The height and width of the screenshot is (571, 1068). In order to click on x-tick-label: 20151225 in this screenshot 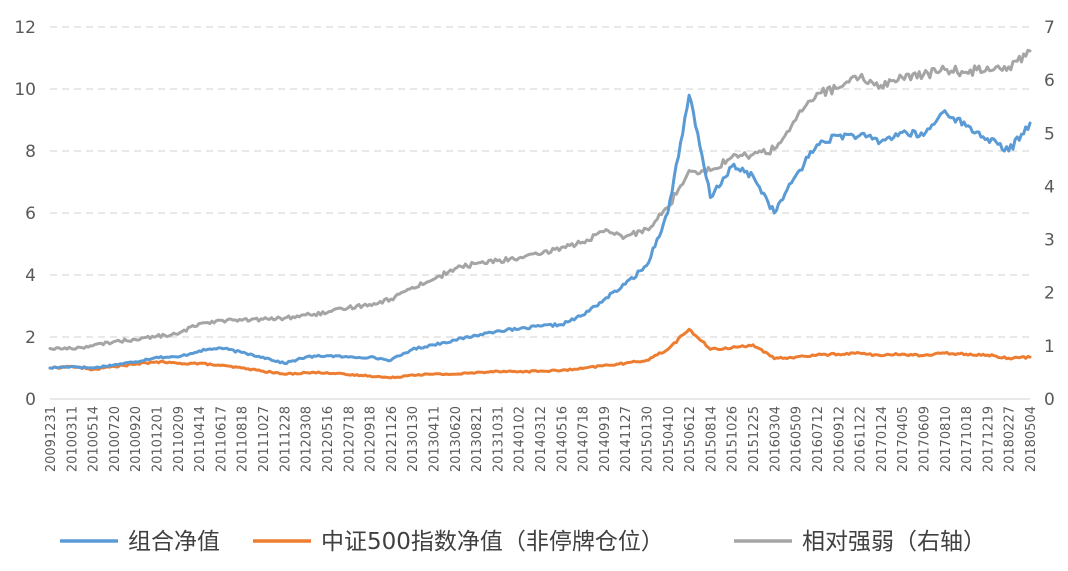, I will do `click(754, 439)`.